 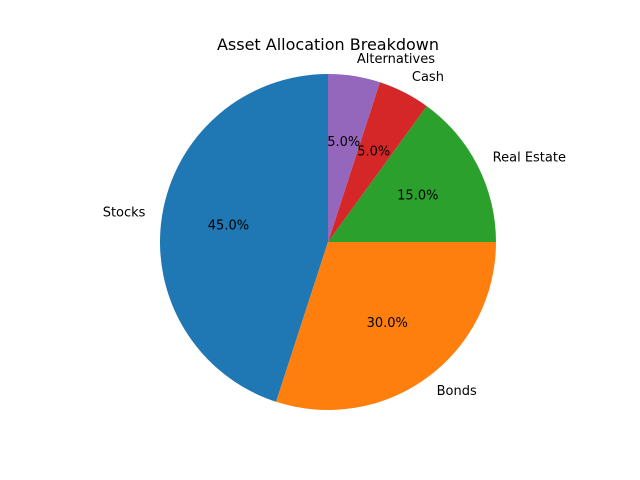 I want to click on pie-slice-bonds, so click(x=386, y=326).